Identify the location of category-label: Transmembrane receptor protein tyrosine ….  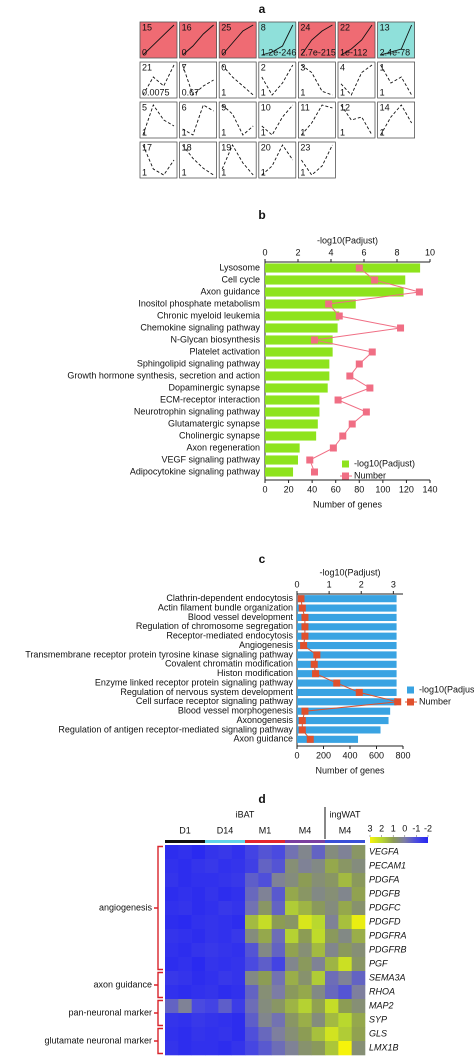
(159, 654).